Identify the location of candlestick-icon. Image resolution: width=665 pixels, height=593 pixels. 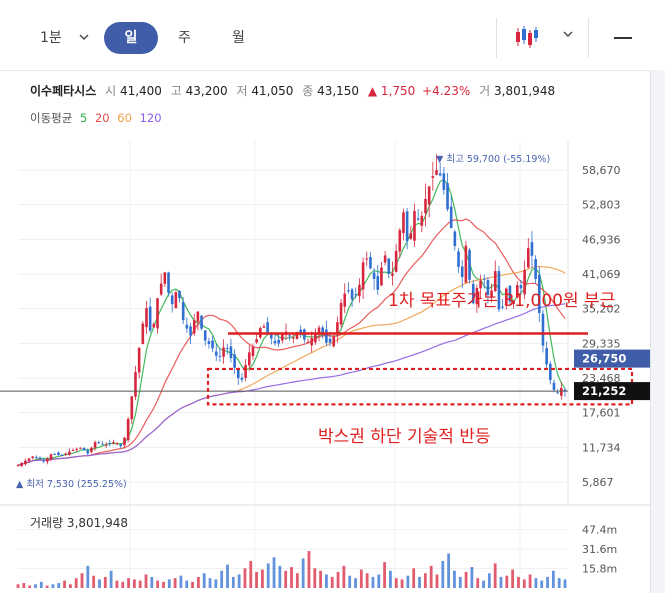
(527, 37).